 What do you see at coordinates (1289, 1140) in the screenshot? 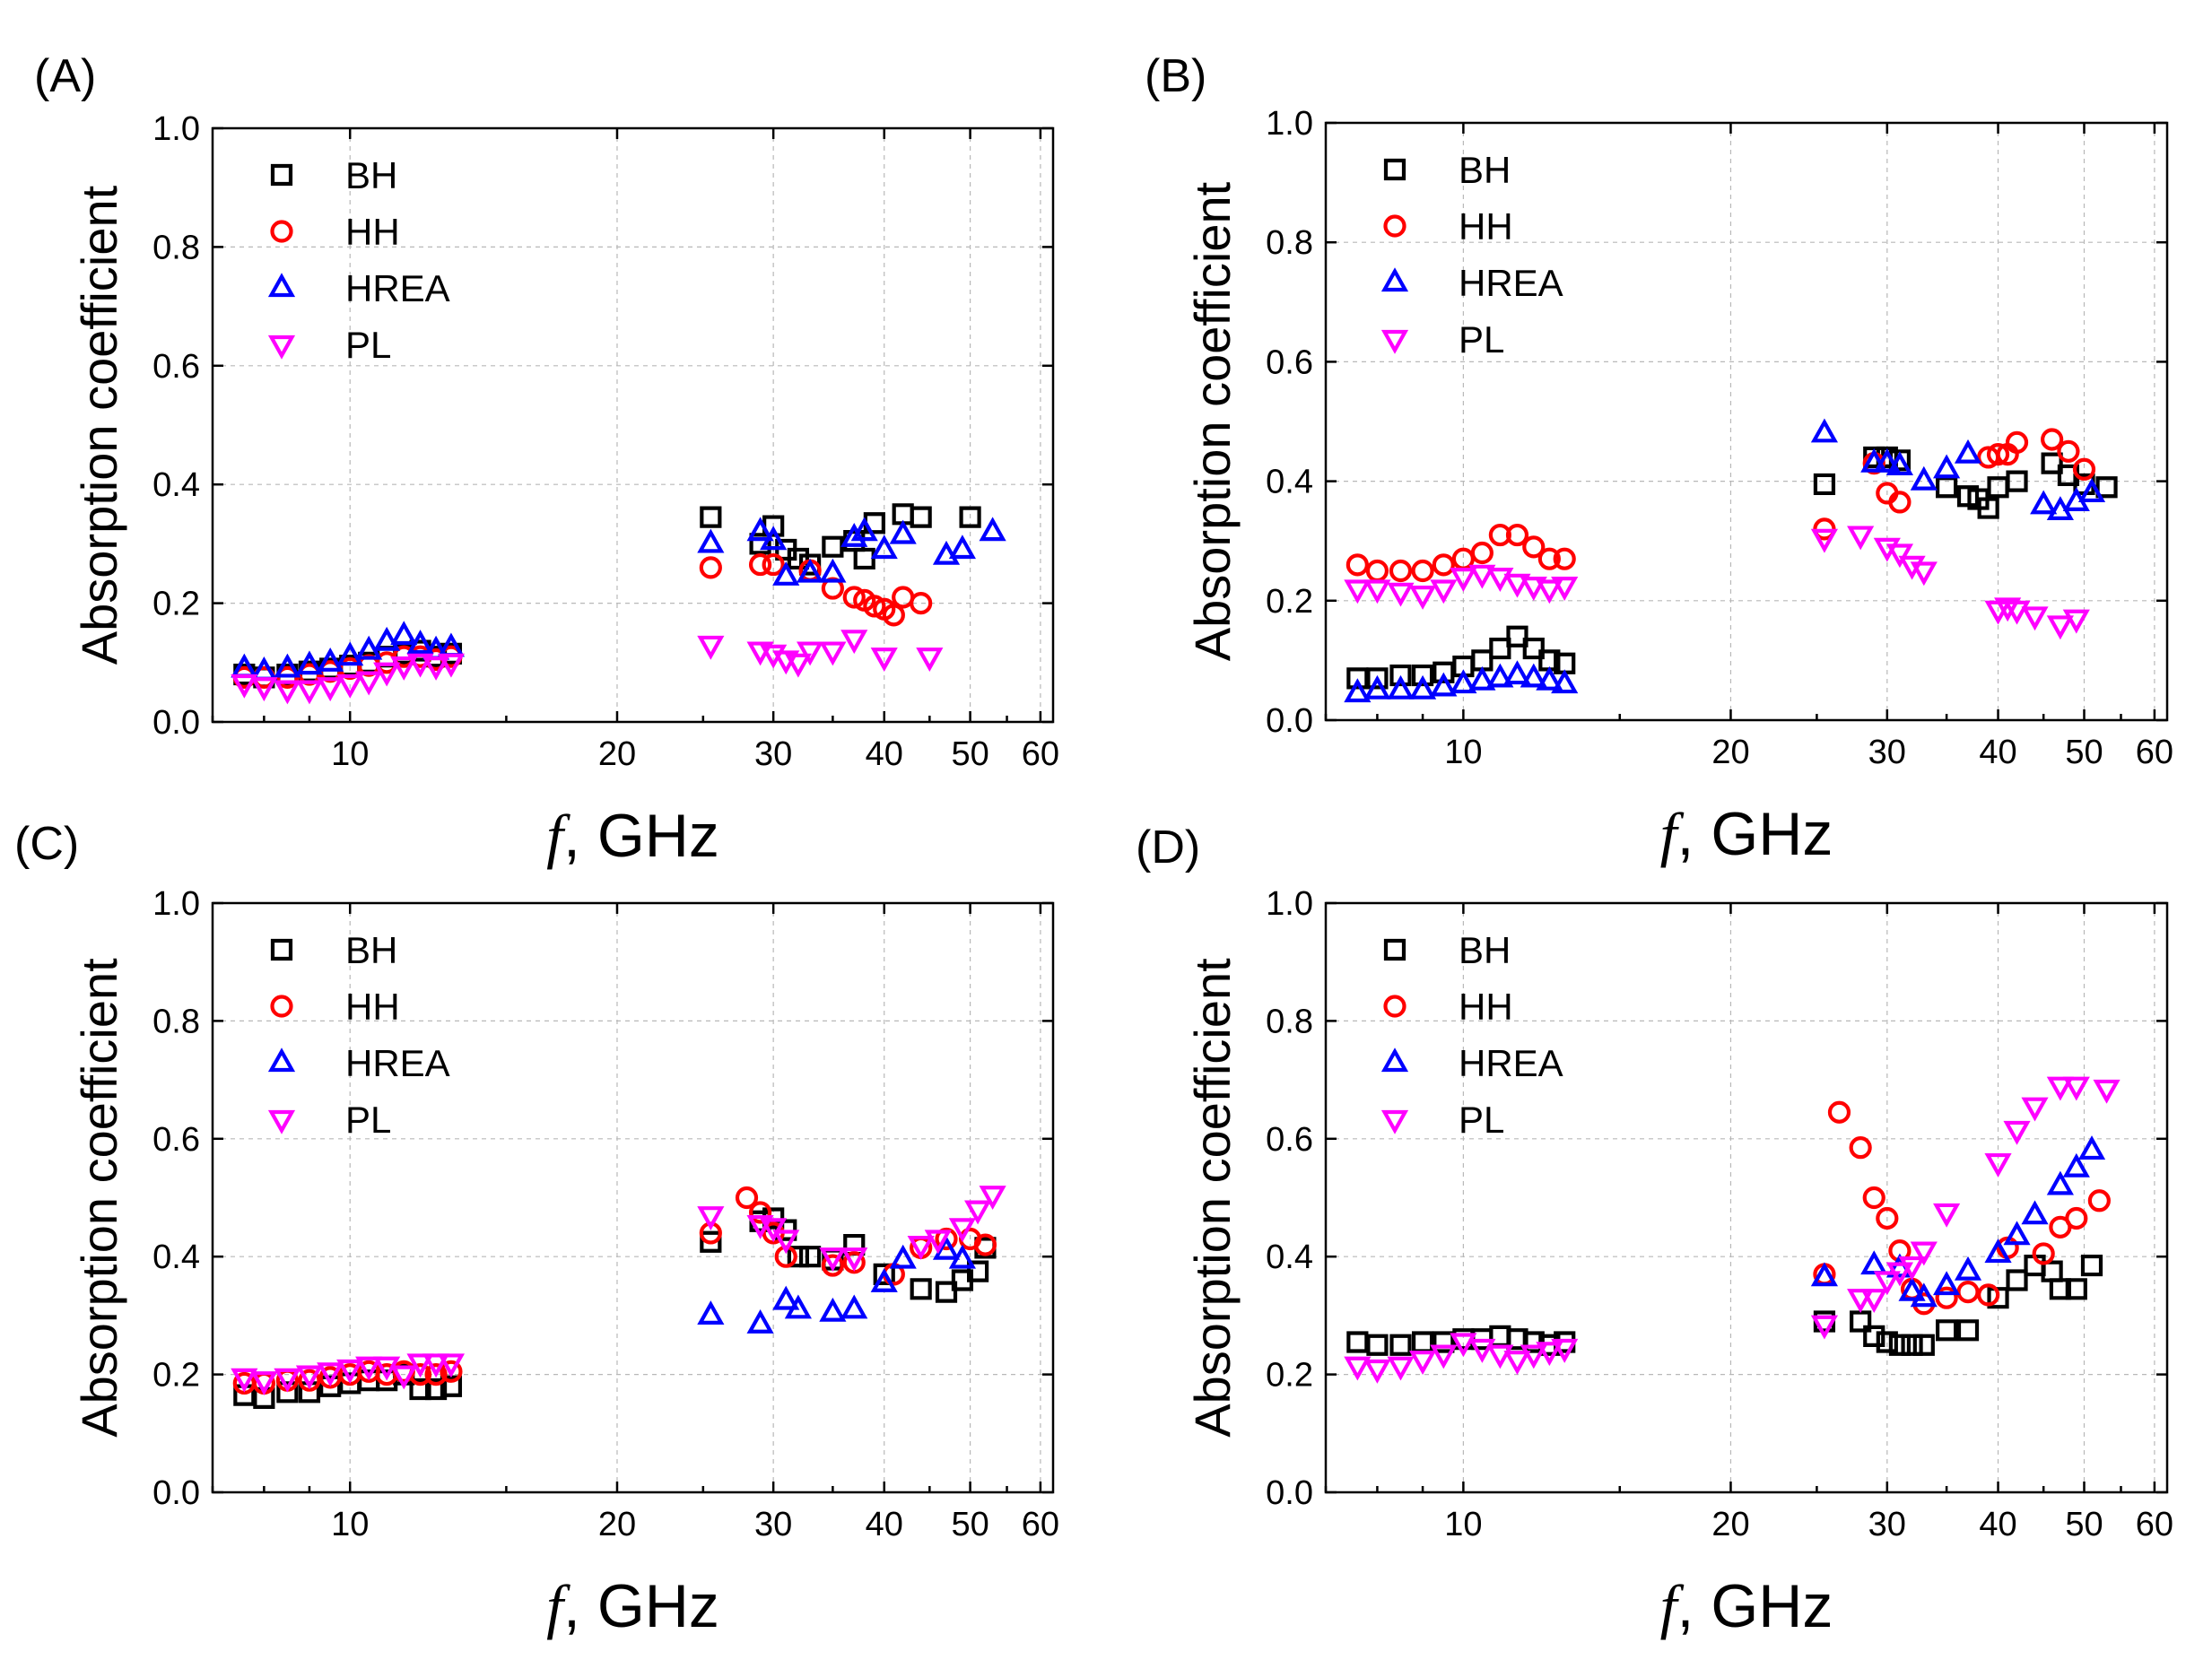
I see `y-tick-label: 0.6` at bounding box center [1289, 1140].